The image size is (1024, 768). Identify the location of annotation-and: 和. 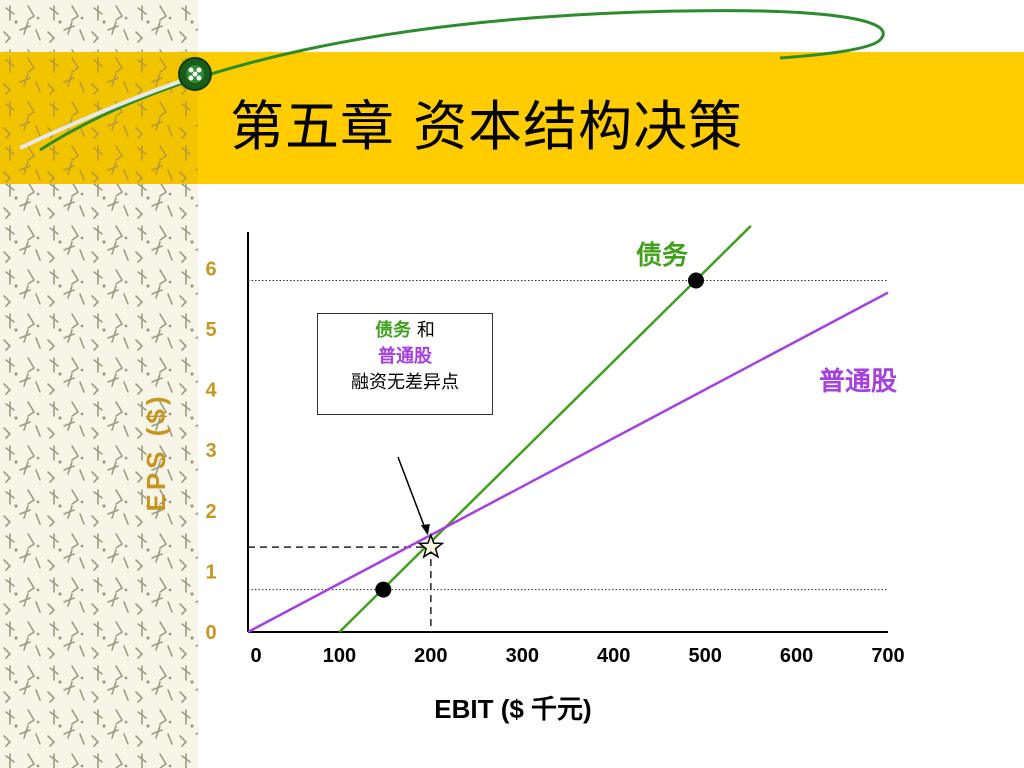
(425, 330).